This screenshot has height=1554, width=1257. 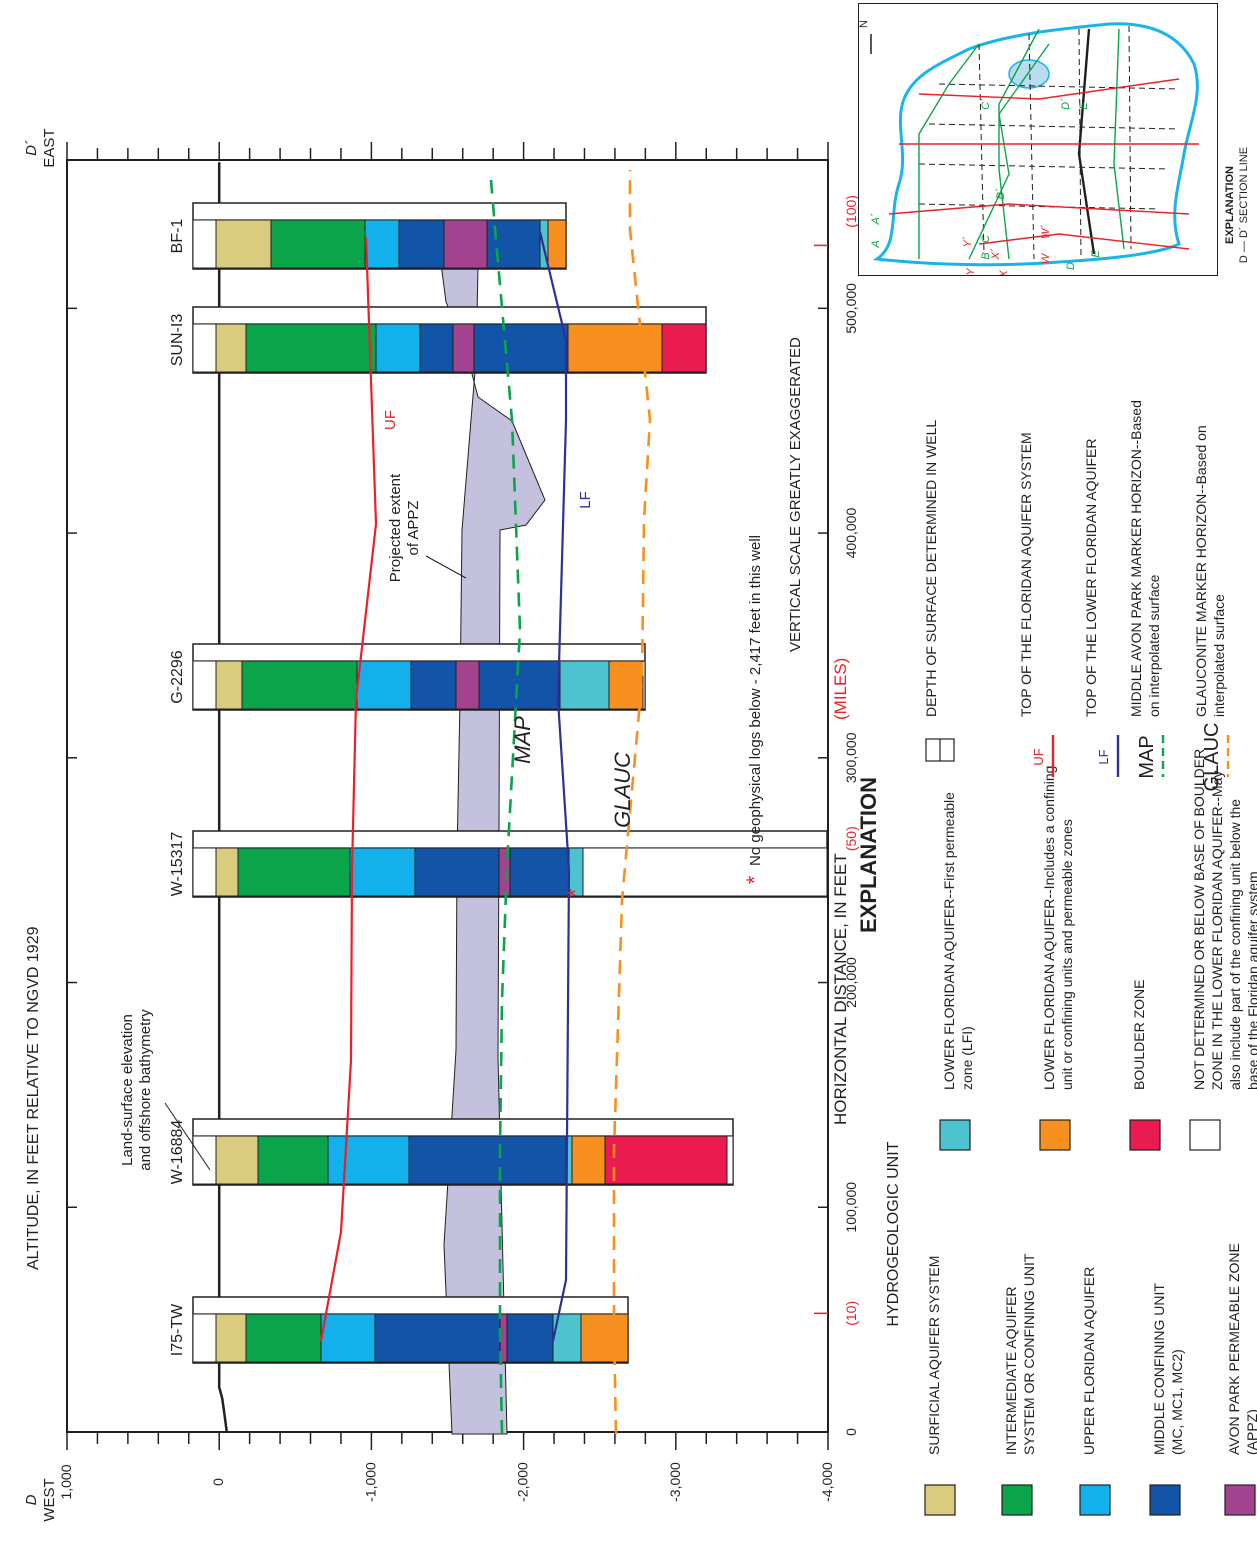 I want to click on y-axis-title: ALTITUDE, IN FEET RELATIVE TO NGVD 1929, so click(x=33, y=1098).